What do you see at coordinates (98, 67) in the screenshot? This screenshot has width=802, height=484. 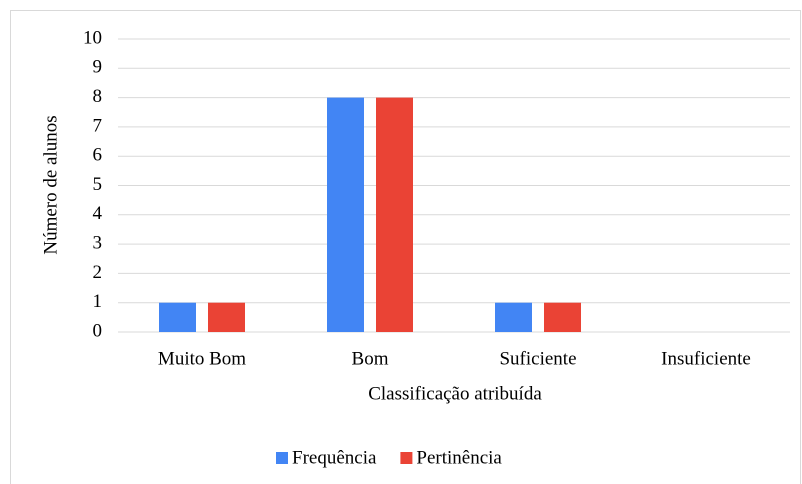 I see `y-tick-label: 9` at bounding box center [98, 67].